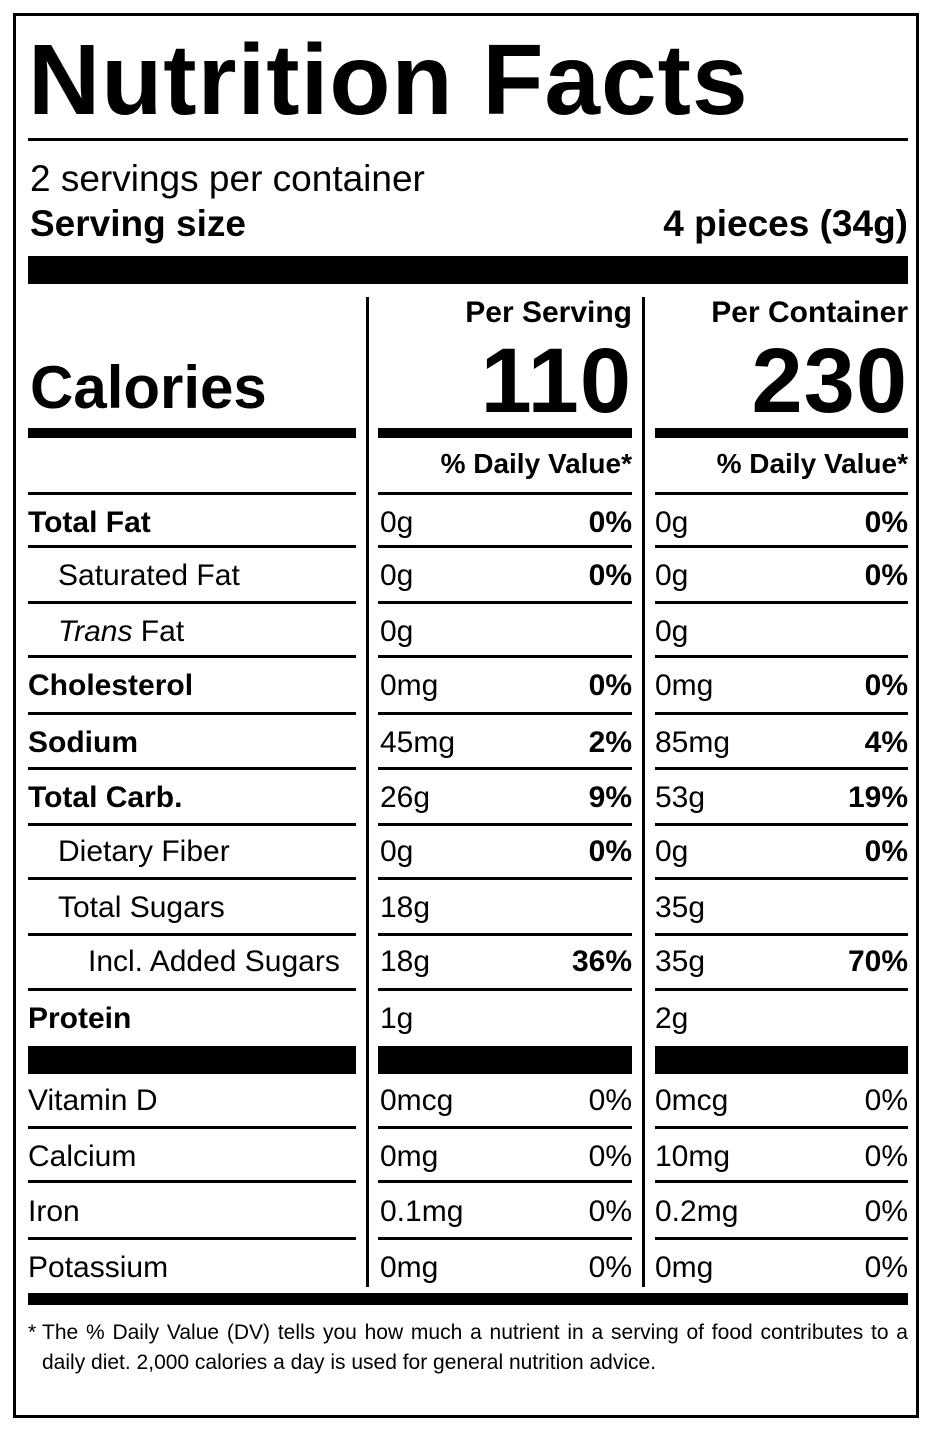  Describe the element at coordinates (83, 742) in the screenshot. I see `nutrient-label: Sodium` at that location.